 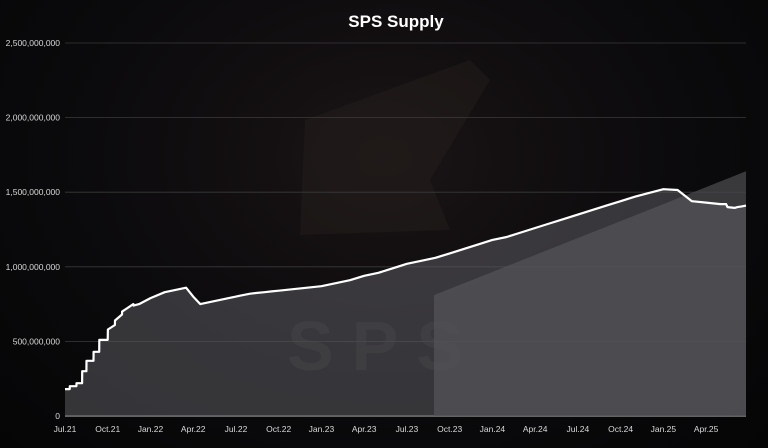 What do you see at coordinates (33, 192) in the screenshot?
I see `ytick-label-3: 1,500,000,000` at bounding box center [33, 192].